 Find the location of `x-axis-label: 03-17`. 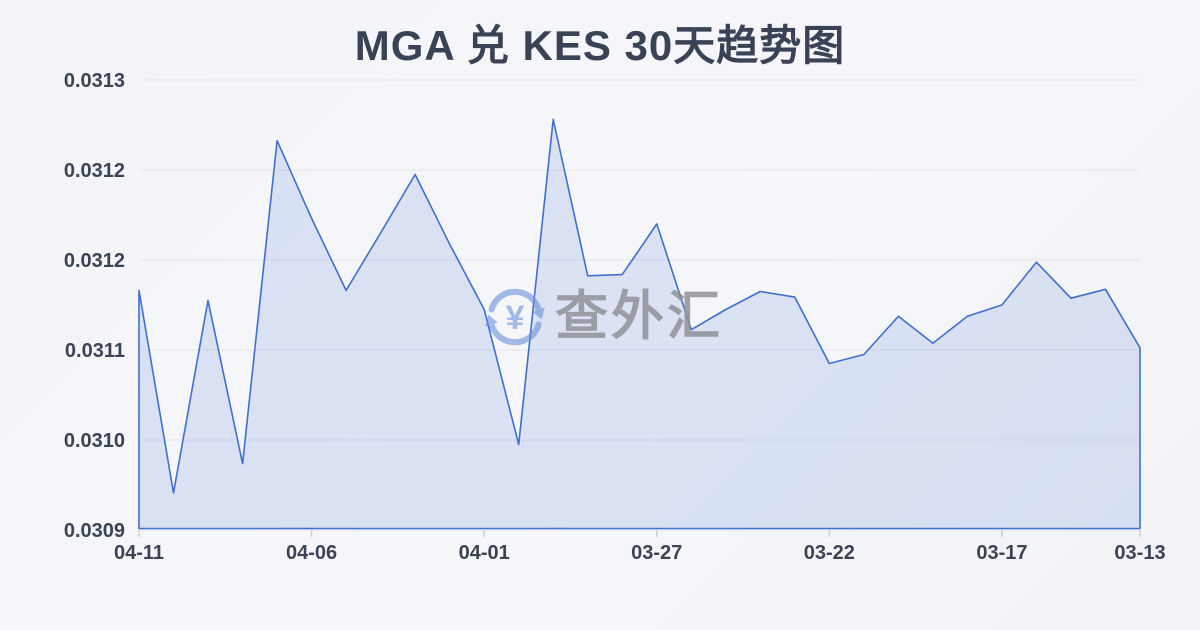

x-axis-label: 03-17 is located at coordinates (1001, 553).